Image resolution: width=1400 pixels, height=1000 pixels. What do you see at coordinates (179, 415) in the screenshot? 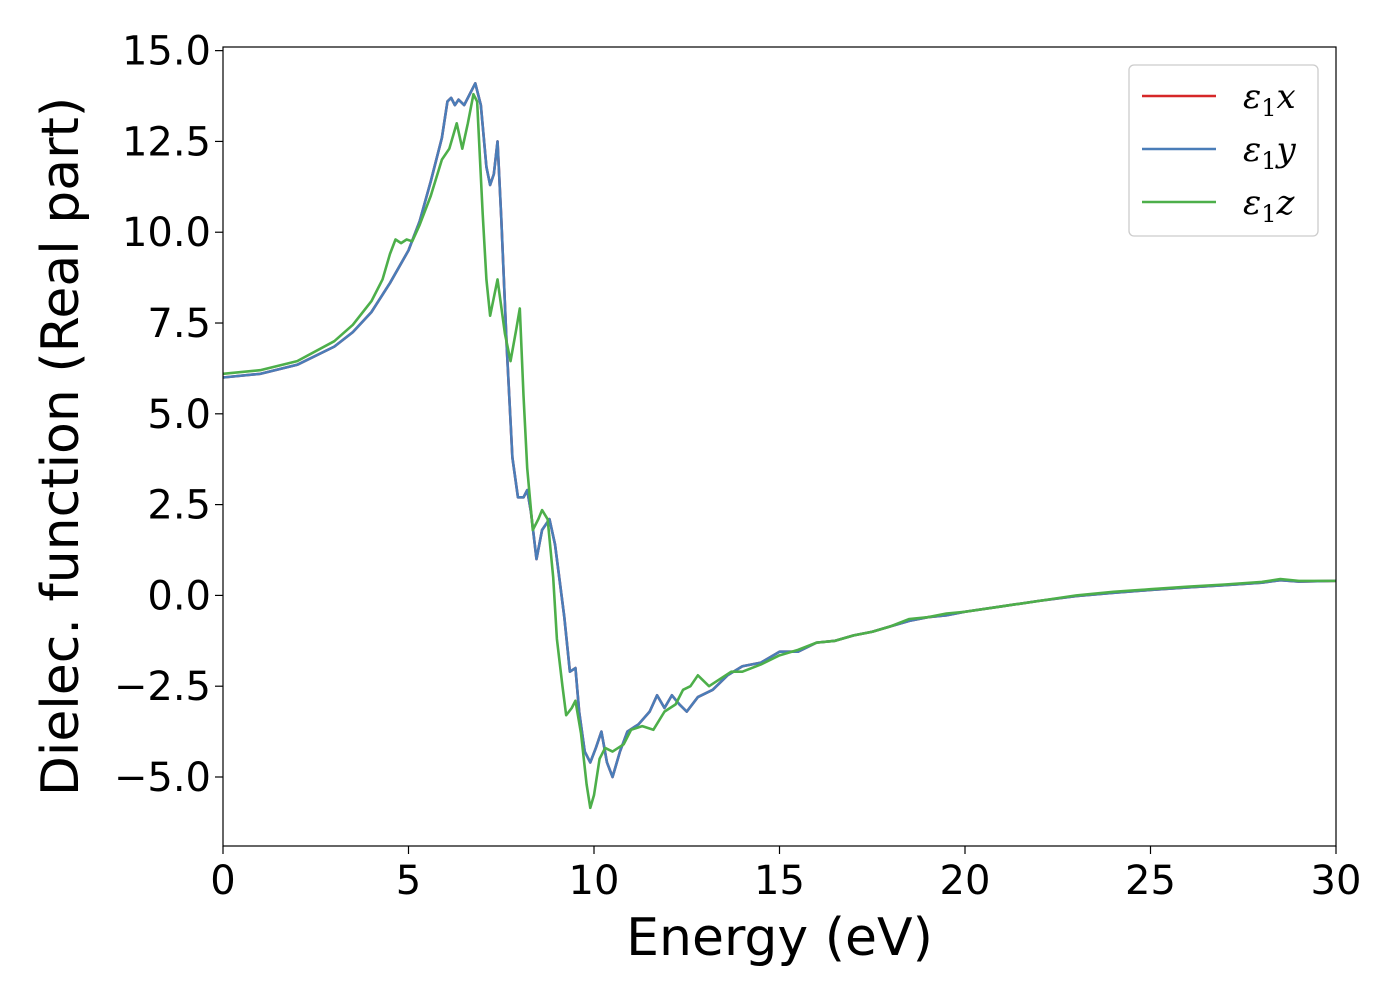
I see `y-tick-label: 5.0` at bounding box center [179, 415].